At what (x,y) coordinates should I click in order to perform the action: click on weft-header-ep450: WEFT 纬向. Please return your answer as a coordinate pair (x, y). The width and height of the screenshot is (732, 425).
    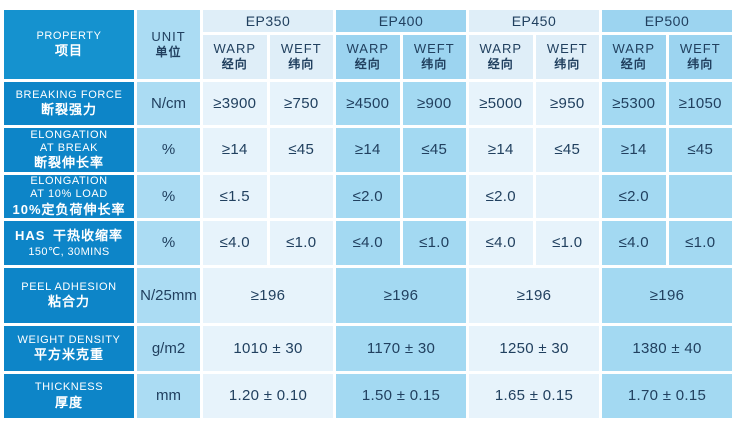
    Looking at the image, I should click on (567, 57).